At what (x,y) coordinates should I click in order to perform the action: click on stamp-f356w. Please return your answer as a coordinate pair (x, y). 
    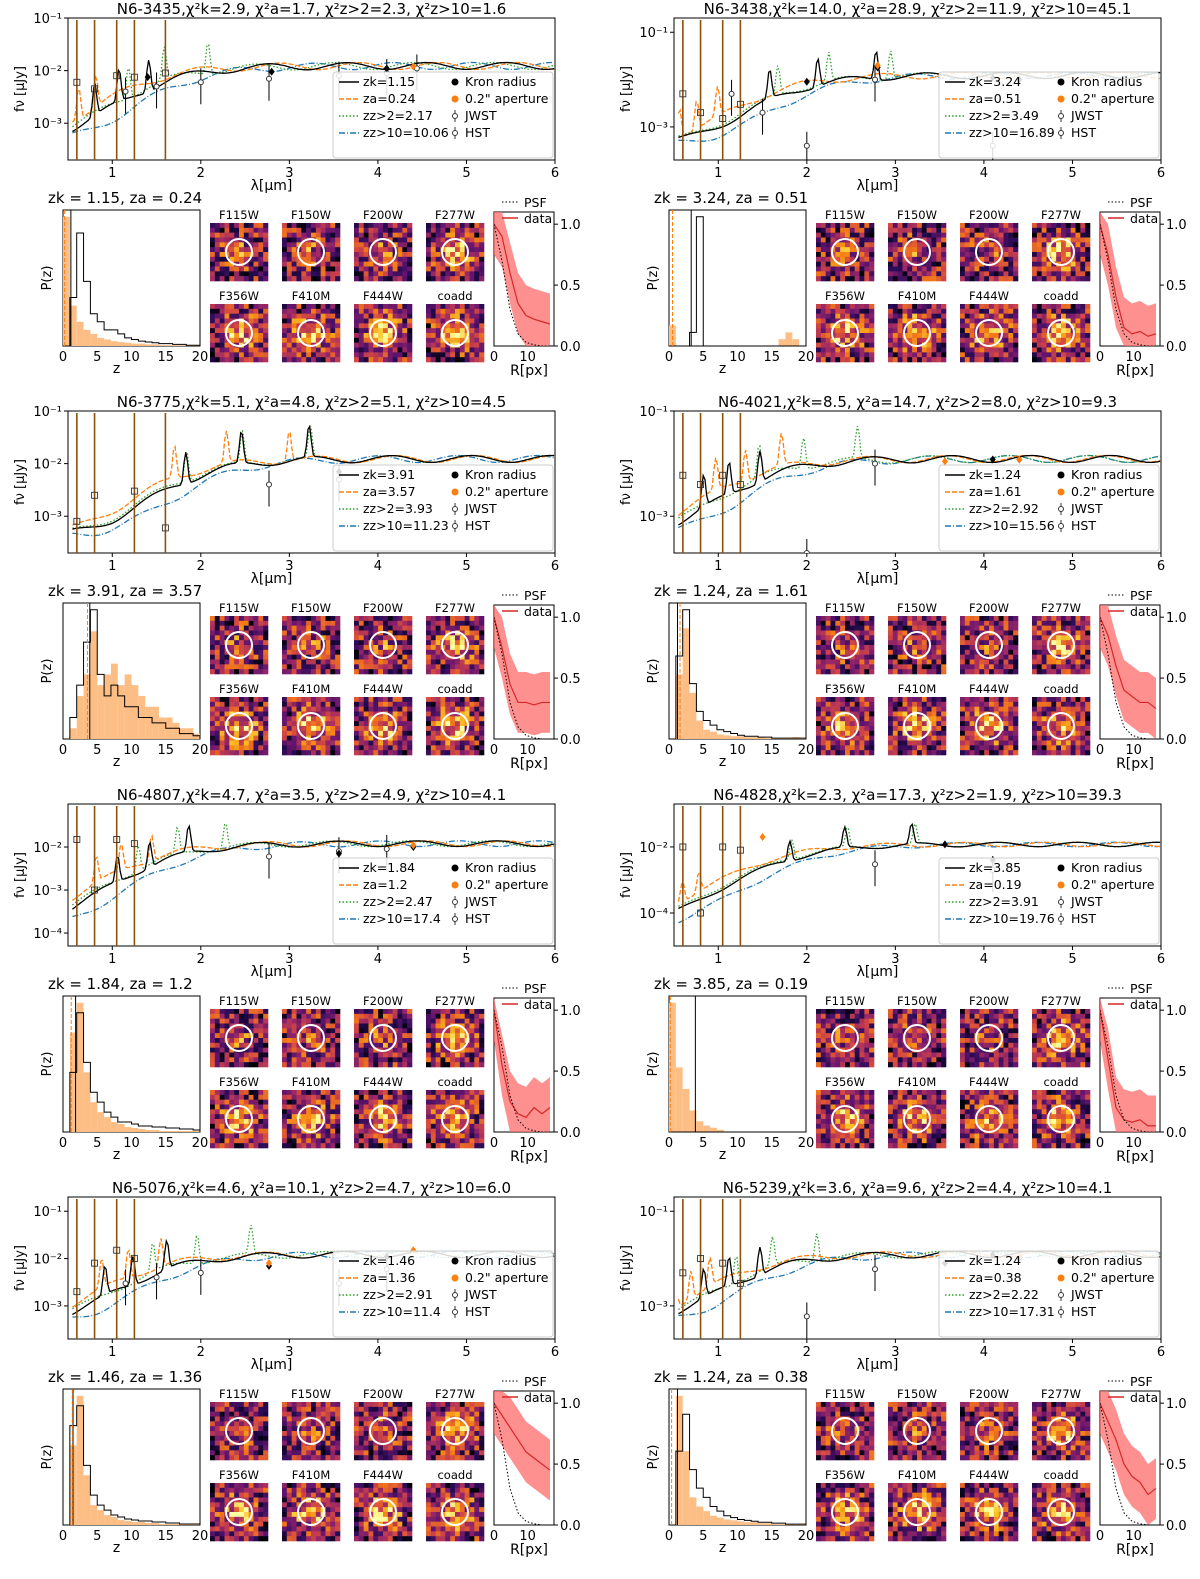
    Looking at the image, I should click on (845, 726).